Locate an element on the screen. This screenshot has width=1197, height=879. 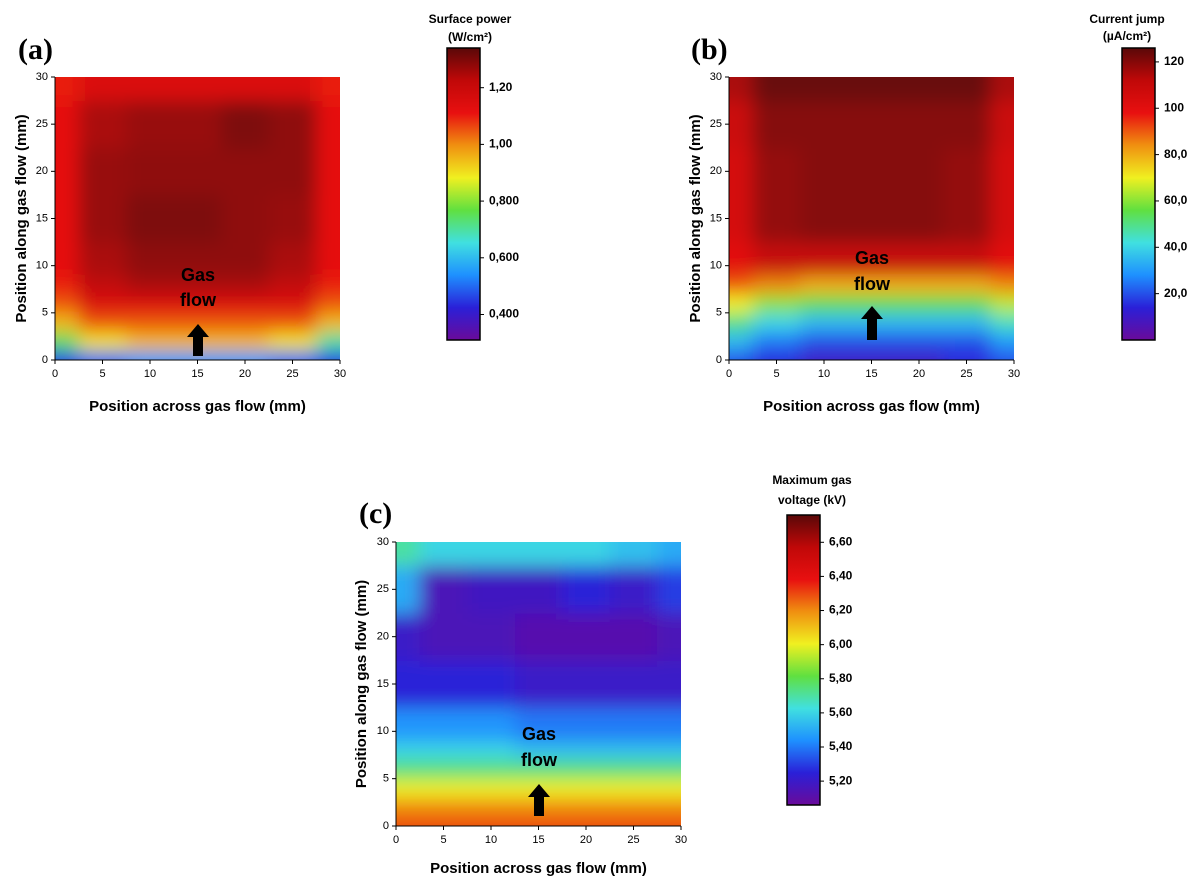
flow-arrow is located at coordinates (539, 800).